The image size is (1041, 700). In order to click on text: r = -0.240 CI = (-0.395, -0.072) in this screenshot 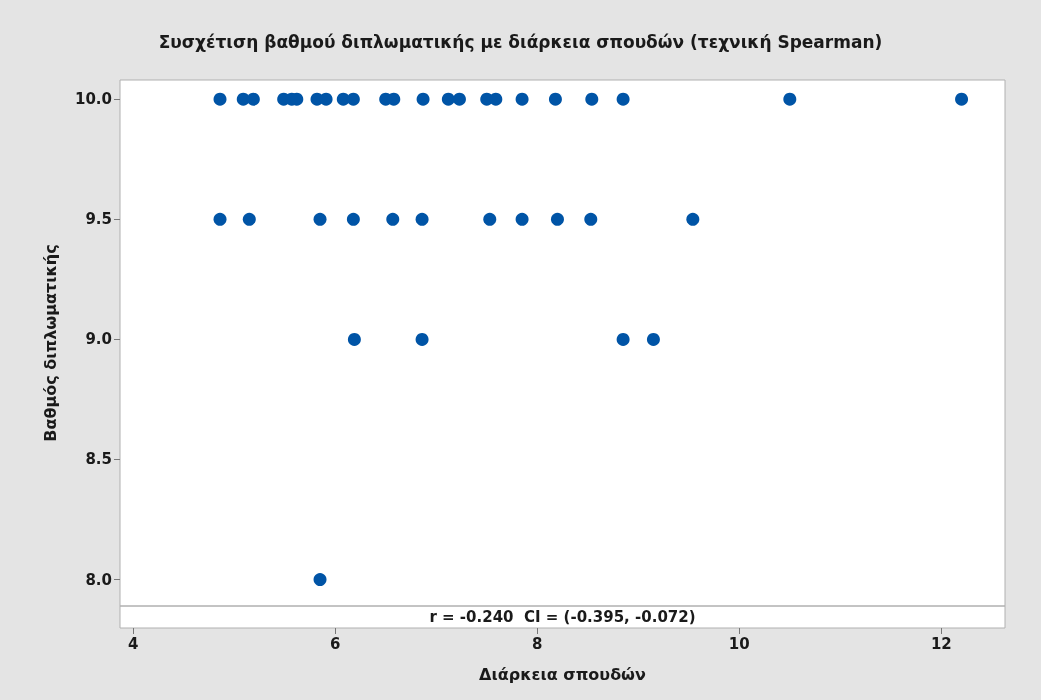, I will do `click(562, 617)`.